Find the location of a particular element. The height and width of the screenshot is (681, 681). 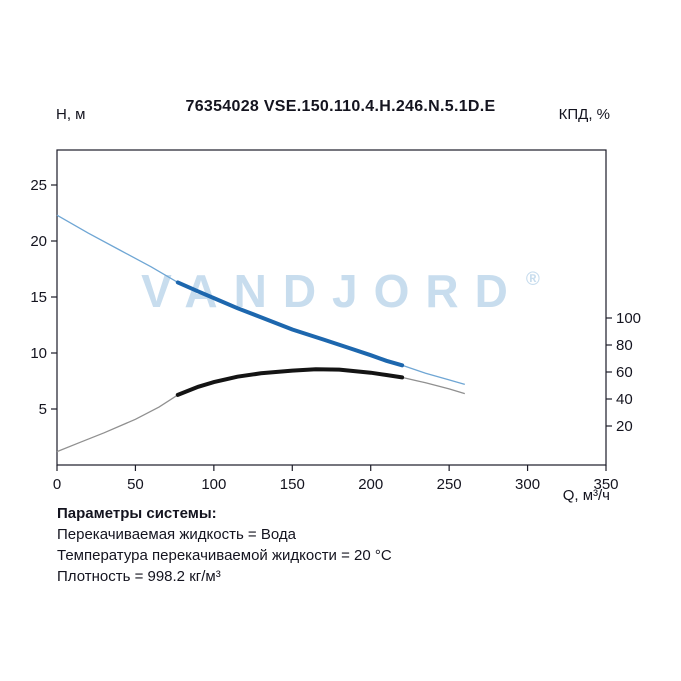

page-title: 76354028 VSE.150.110.4.H.246.N.5.1D.E is located at coordinates (340, 106).